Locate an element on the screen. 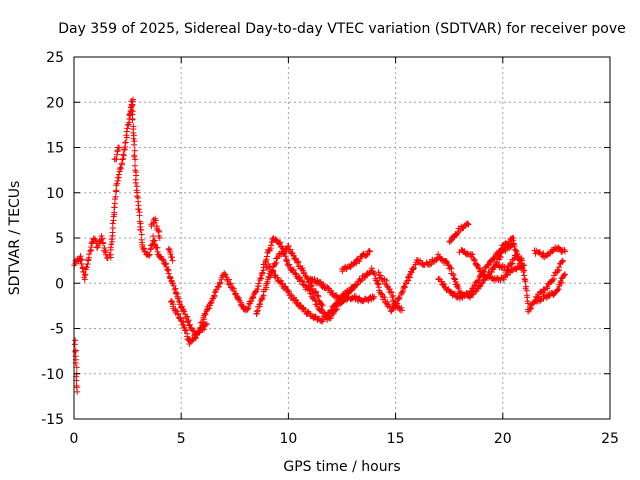 Image resolution: width=640 pixels, height=480 pixels. y-tick-label: -5 is located at coordinates (57, 330).